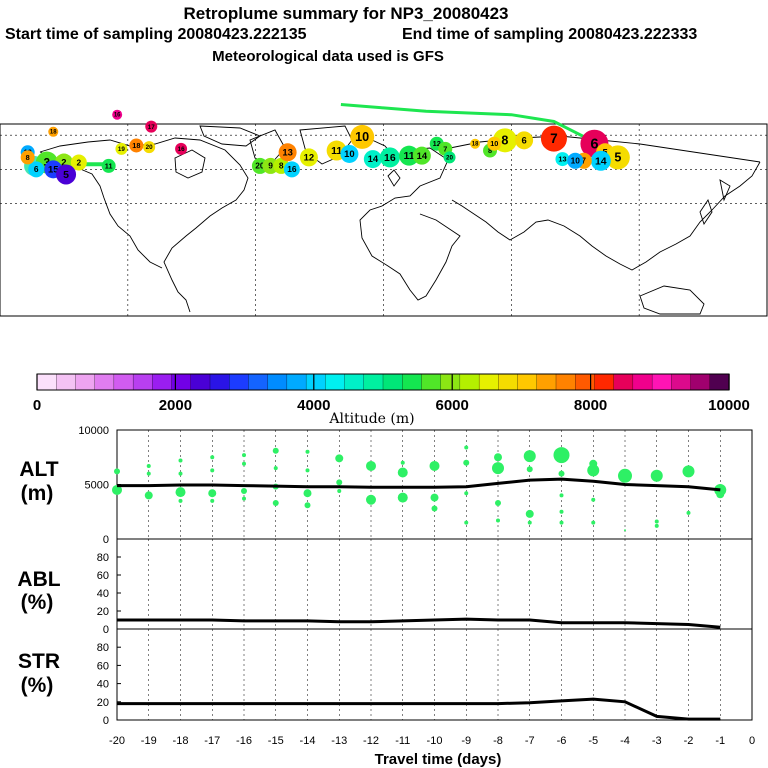 The width and height of the screenshot is (768, 768). I want to click on axis-unit: (m), so click(37, 493).